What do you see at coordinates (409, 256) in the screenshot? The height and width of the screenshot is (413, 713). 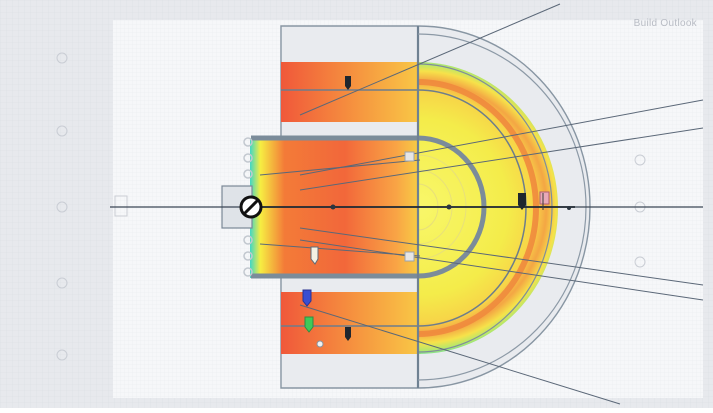 I see `small-square-bottom` at bounding box center [409, 256].